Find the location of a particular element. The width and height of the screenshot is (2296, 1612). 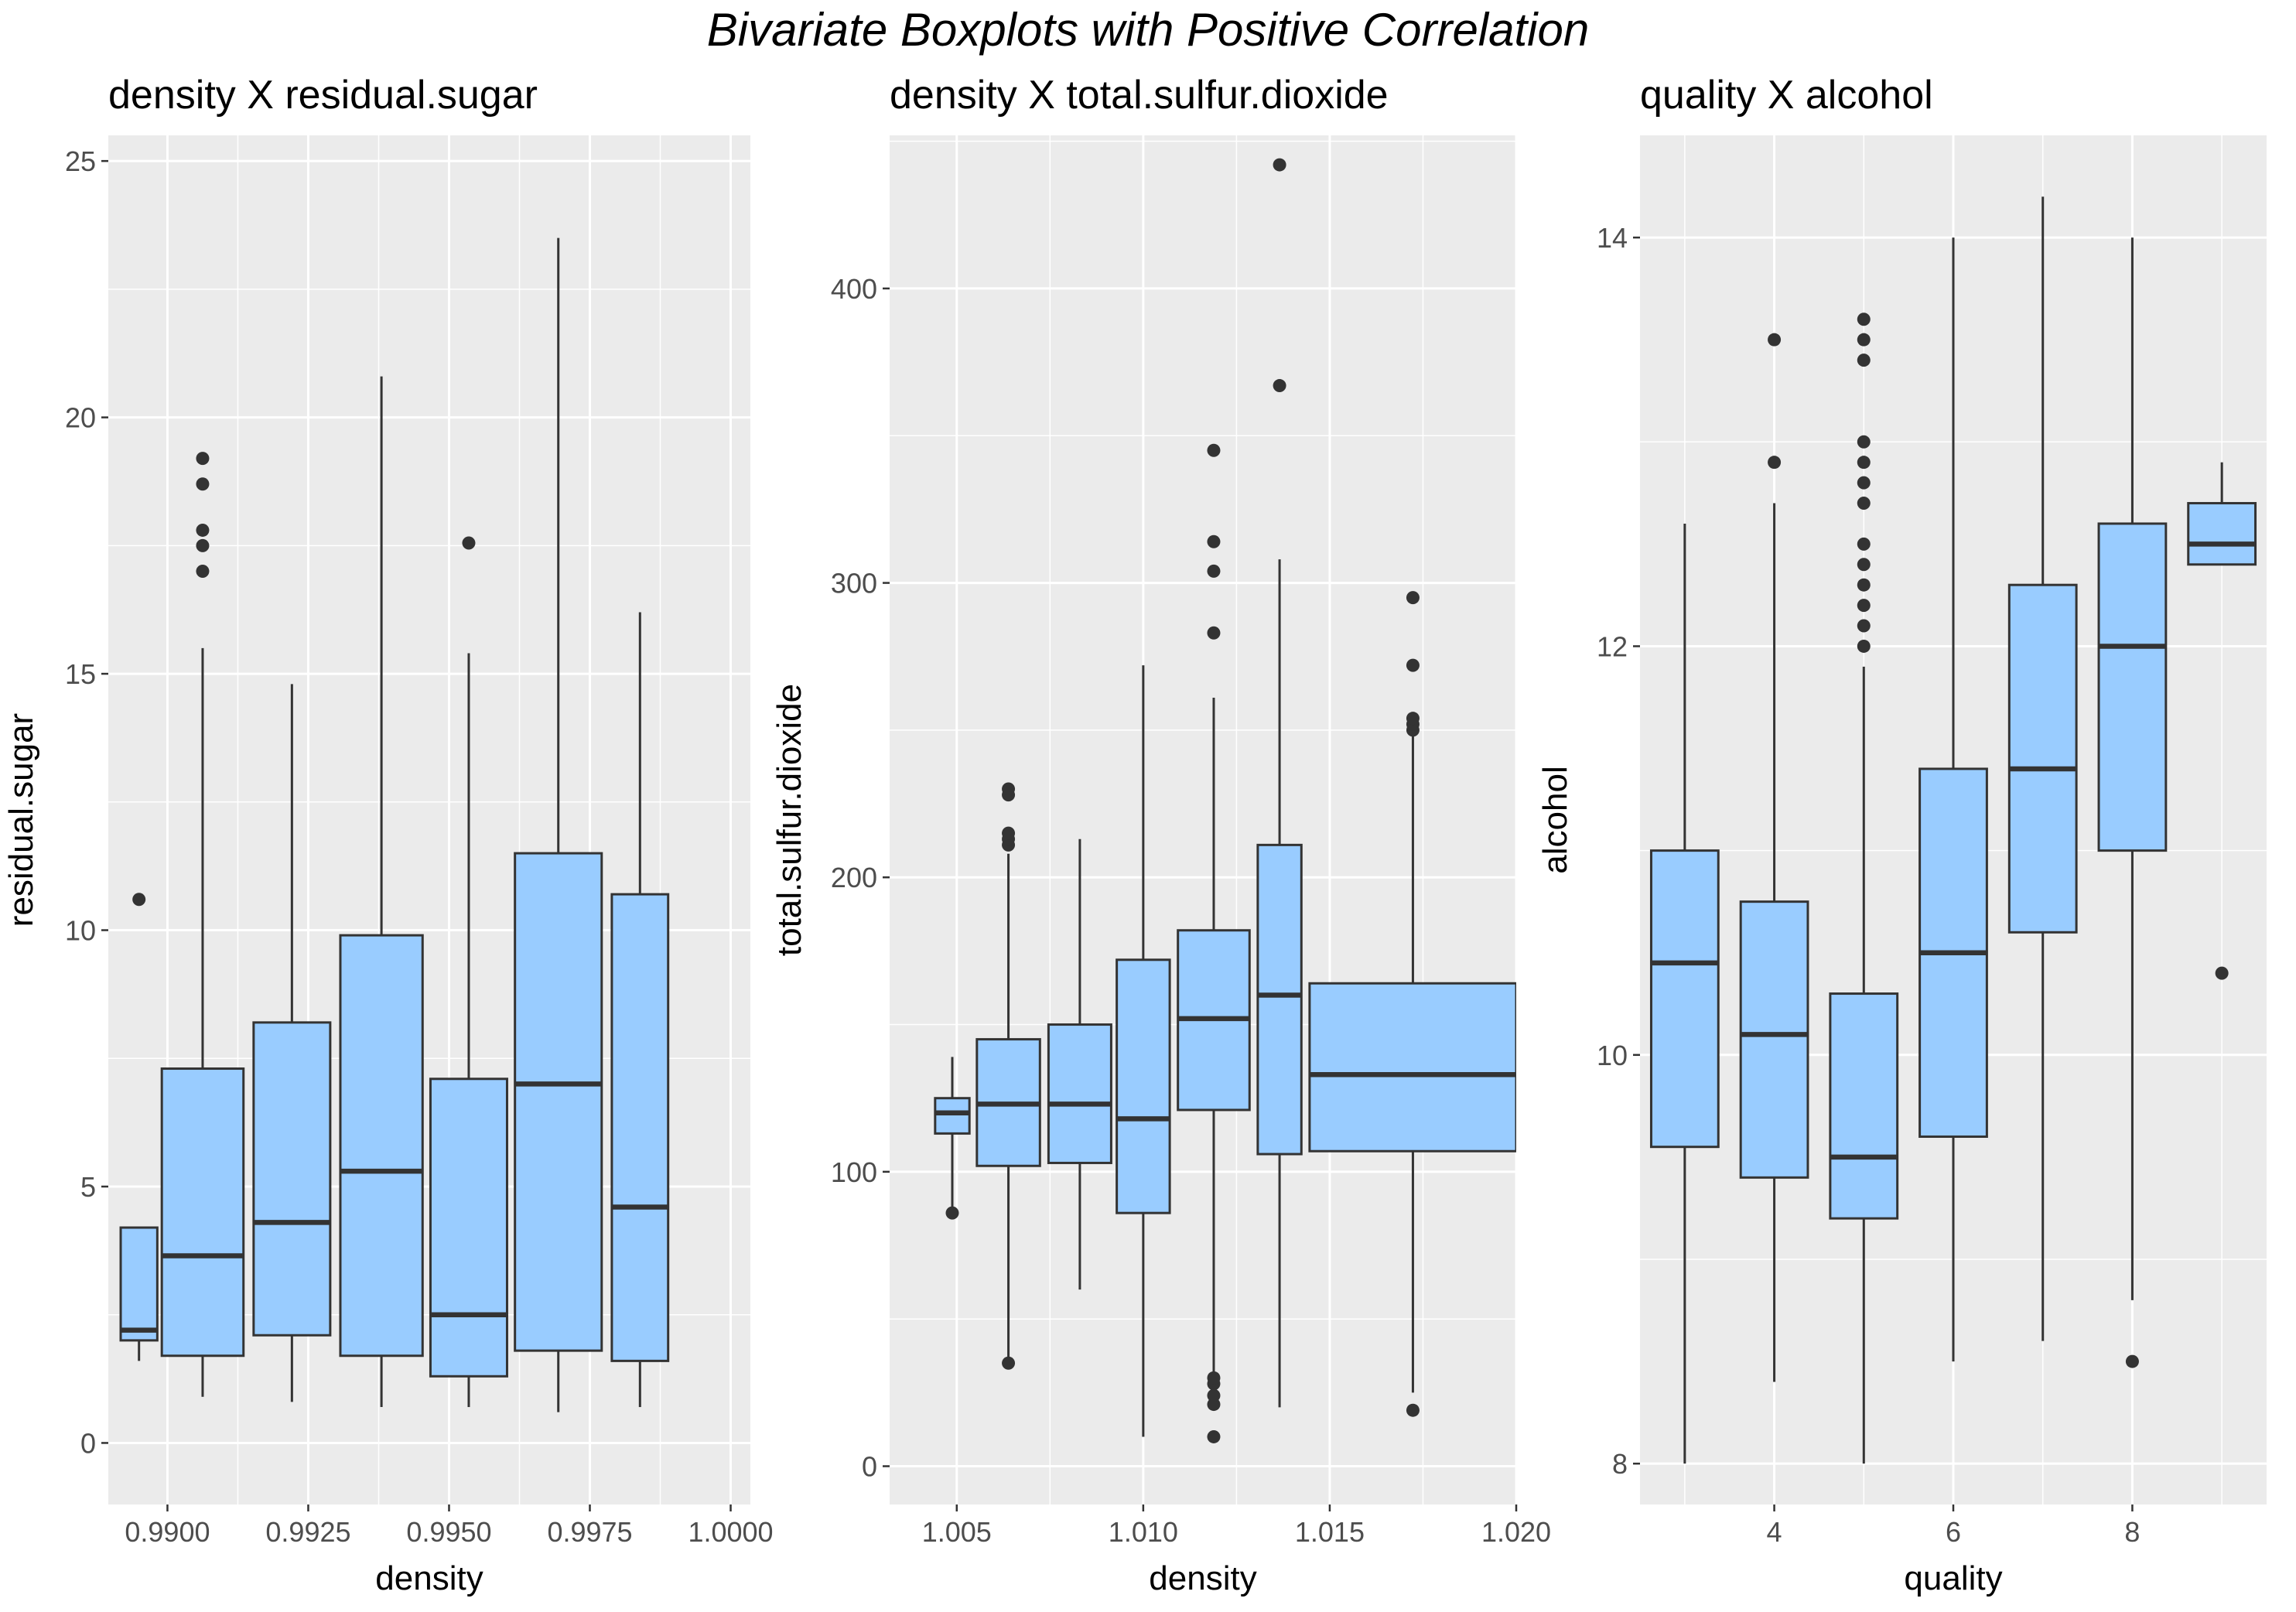

y-tick-label: 100 is located at coordinates (854, 1172).